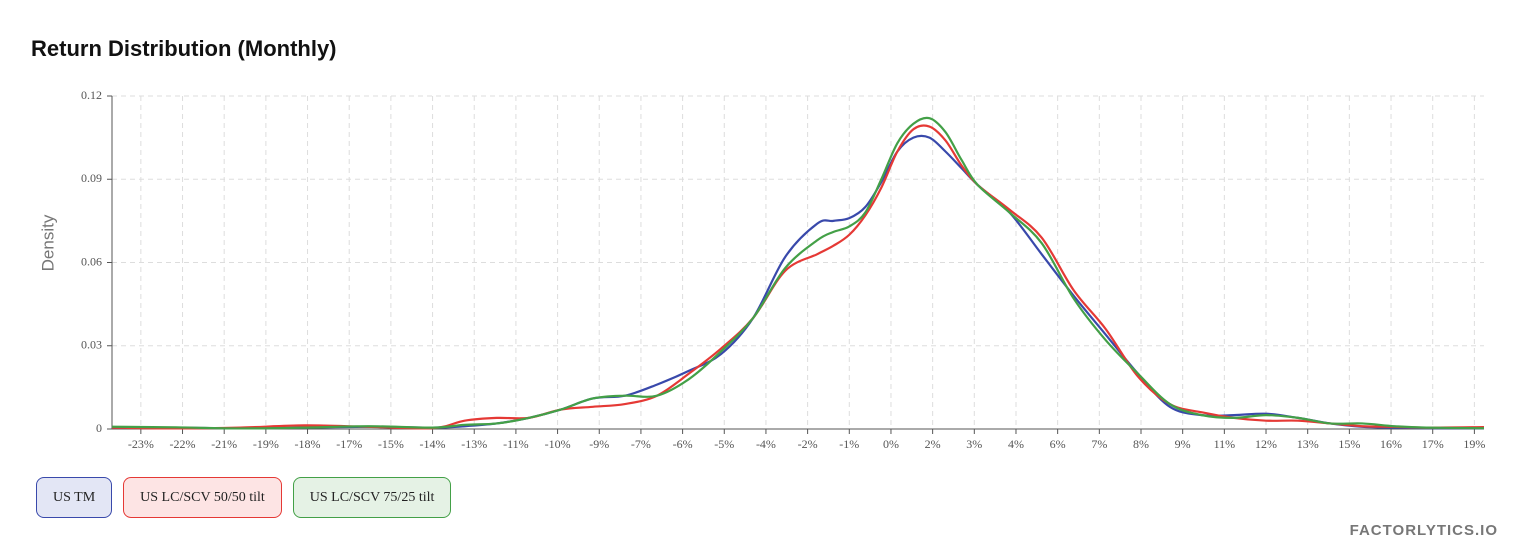 This screenshot has height=557, width=1520. Describe the element at coordinates (74, 497) in the screenshot. I see `legend-item: US TM` at that location.